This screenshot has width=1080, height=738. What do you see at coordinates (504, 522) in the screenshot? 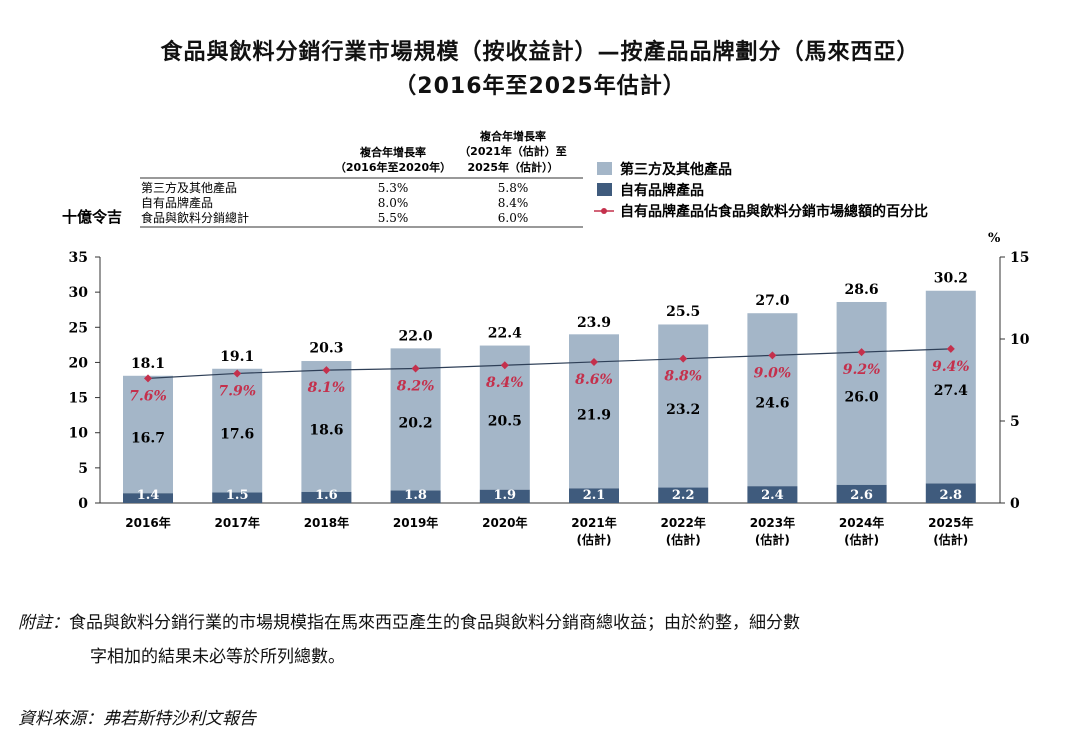
I see `x-tick-label: 2020年` at bounding box center [504, 522].